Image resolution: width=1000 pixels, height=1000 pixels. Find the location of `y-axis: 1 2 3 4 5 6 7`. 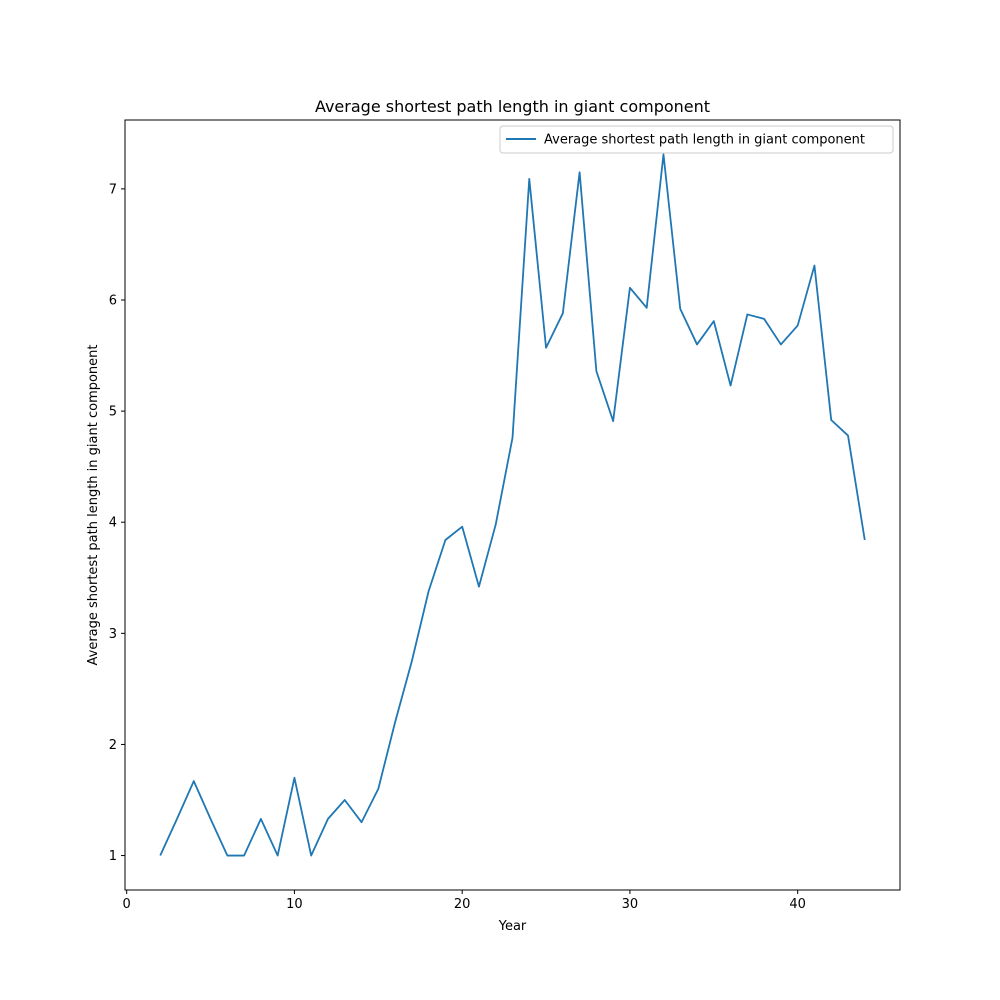

y-axis: 1 2 3 4 5 6 7 is located at coordinates (117, 523).